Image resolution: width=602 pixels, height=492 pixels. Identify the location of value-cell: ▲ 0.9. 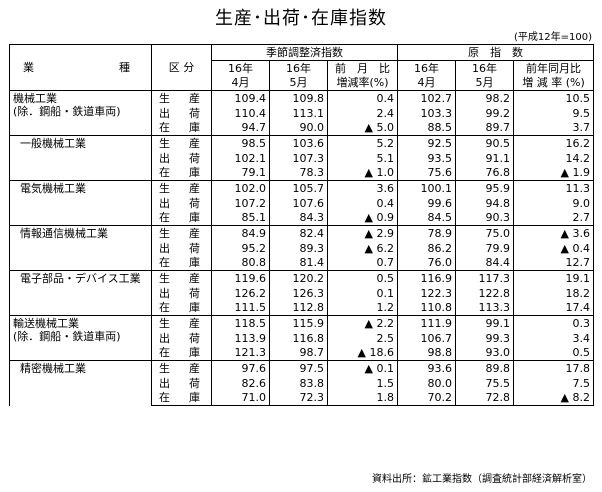
(362, 218).